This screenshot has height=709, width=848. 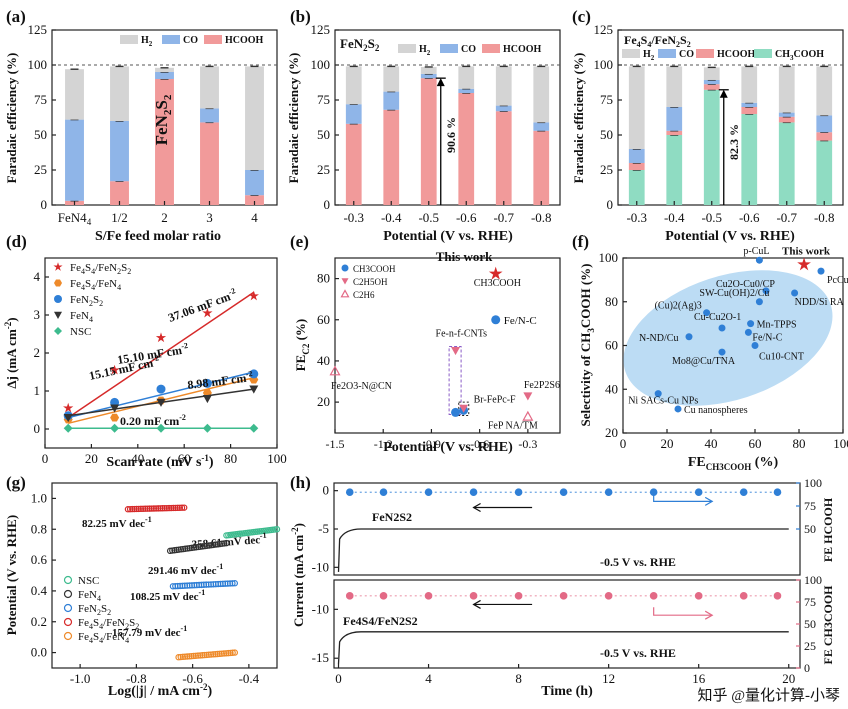 I want to click on panel-g-label: (g), so click(x=16, y=482).